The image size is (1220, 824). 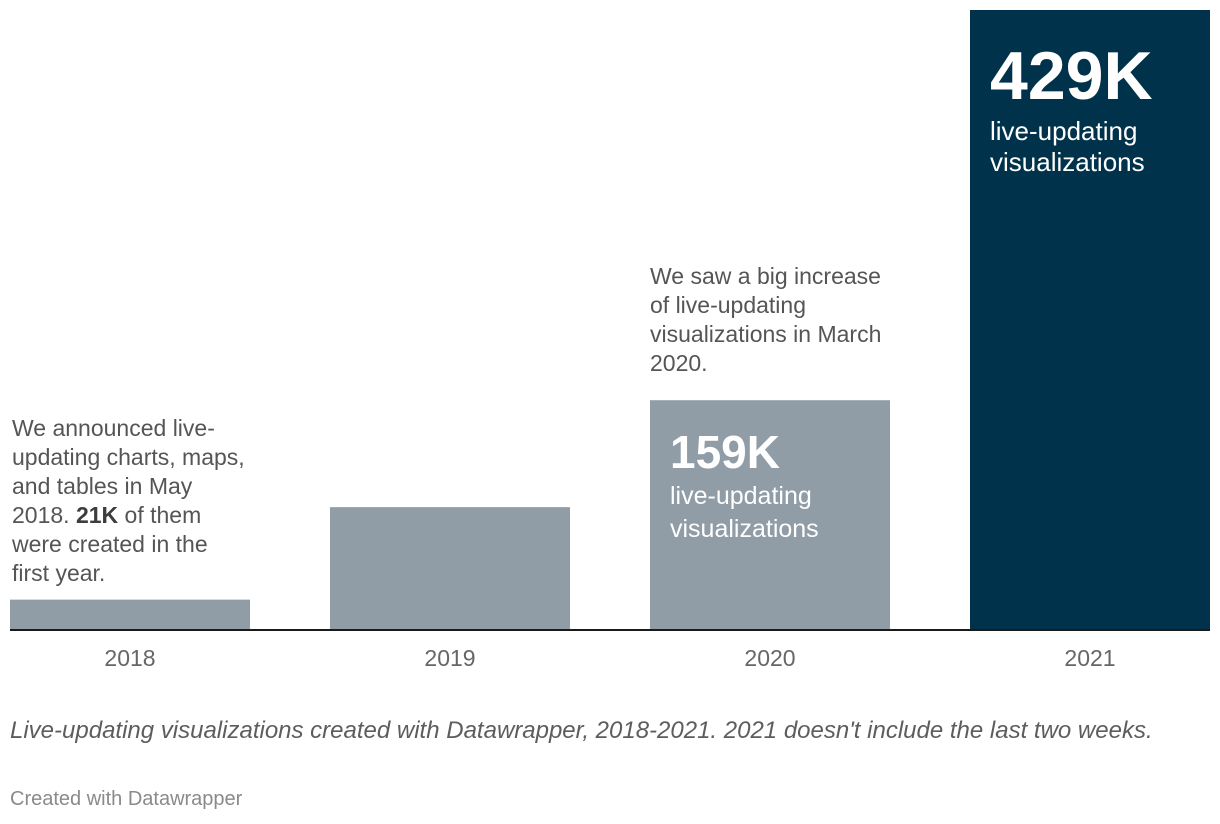 What do you see at coordinates (449, 658) in the screenshot?
I see `x-tick-label-2019: 2019` at bounding box center [449, 658].